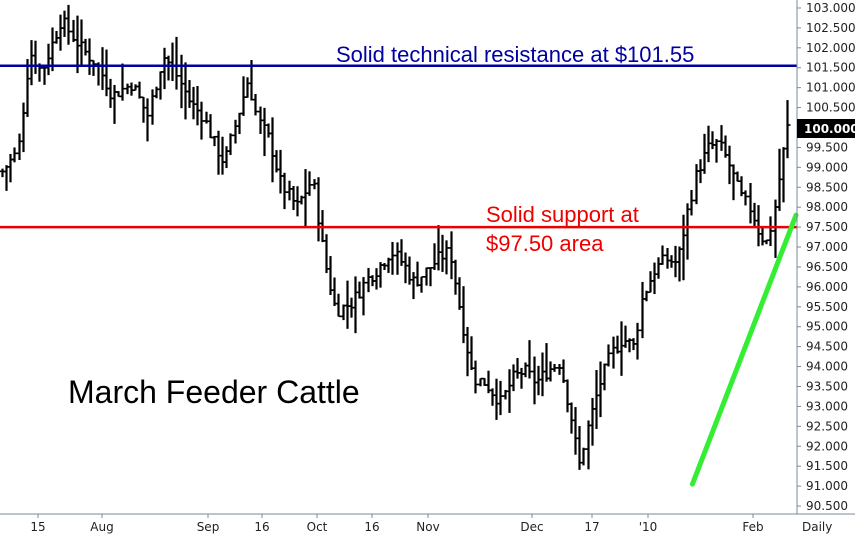 Image resolution: width=855 pixels, height=537 pixels. What do you see at coordinates (744, 349) in the screenshot?
I see `uptrend-line` at bounding box center [744, 349].